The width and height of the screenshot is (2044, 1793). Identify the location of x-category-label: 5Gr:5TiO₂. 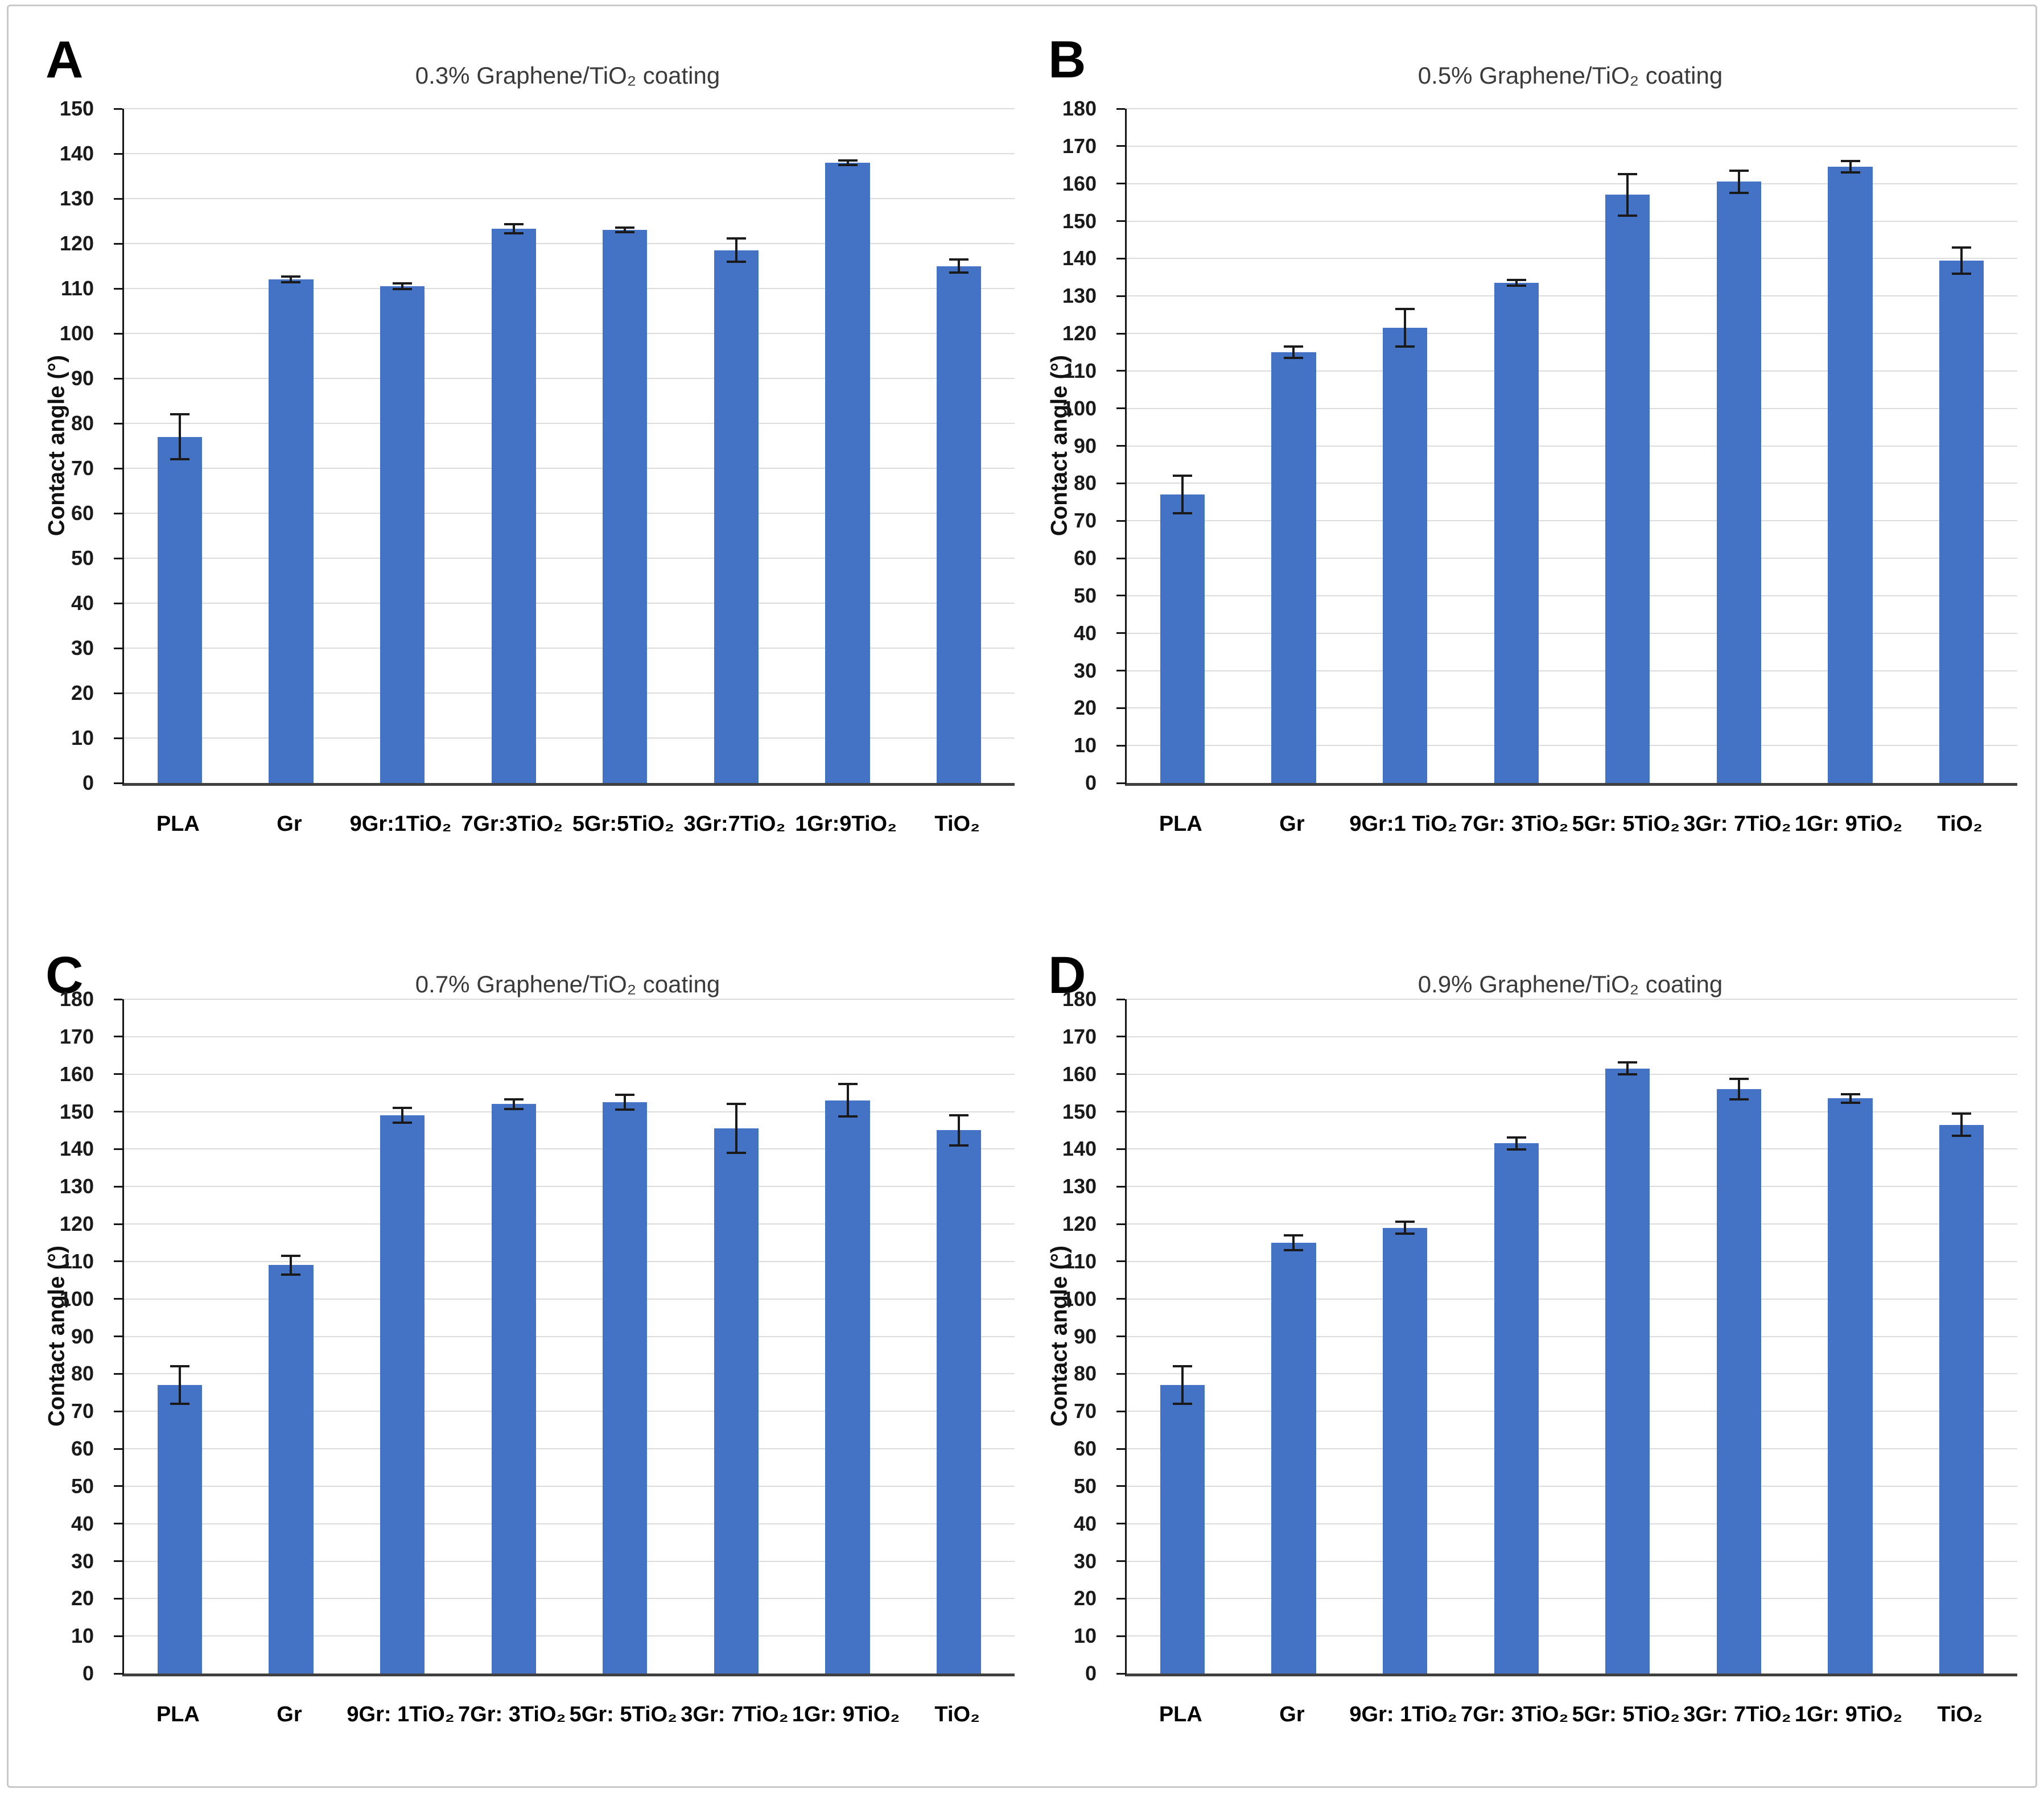
(623, 824).